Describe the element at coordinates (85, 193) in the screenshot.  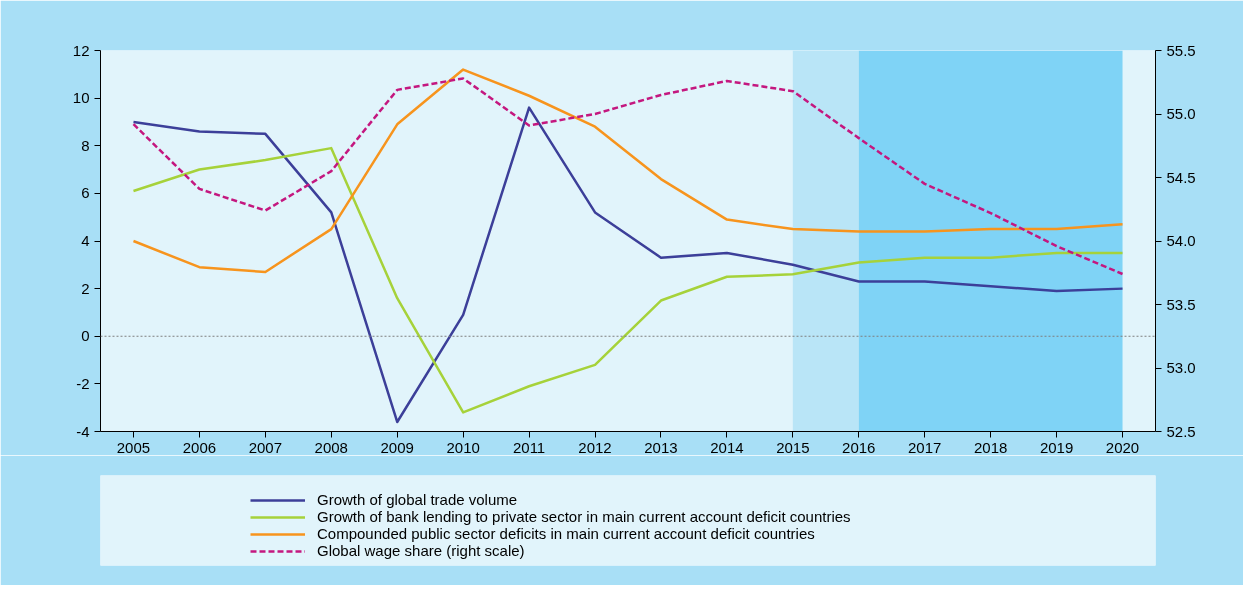
I see `y-tick-label: 6` at that location.